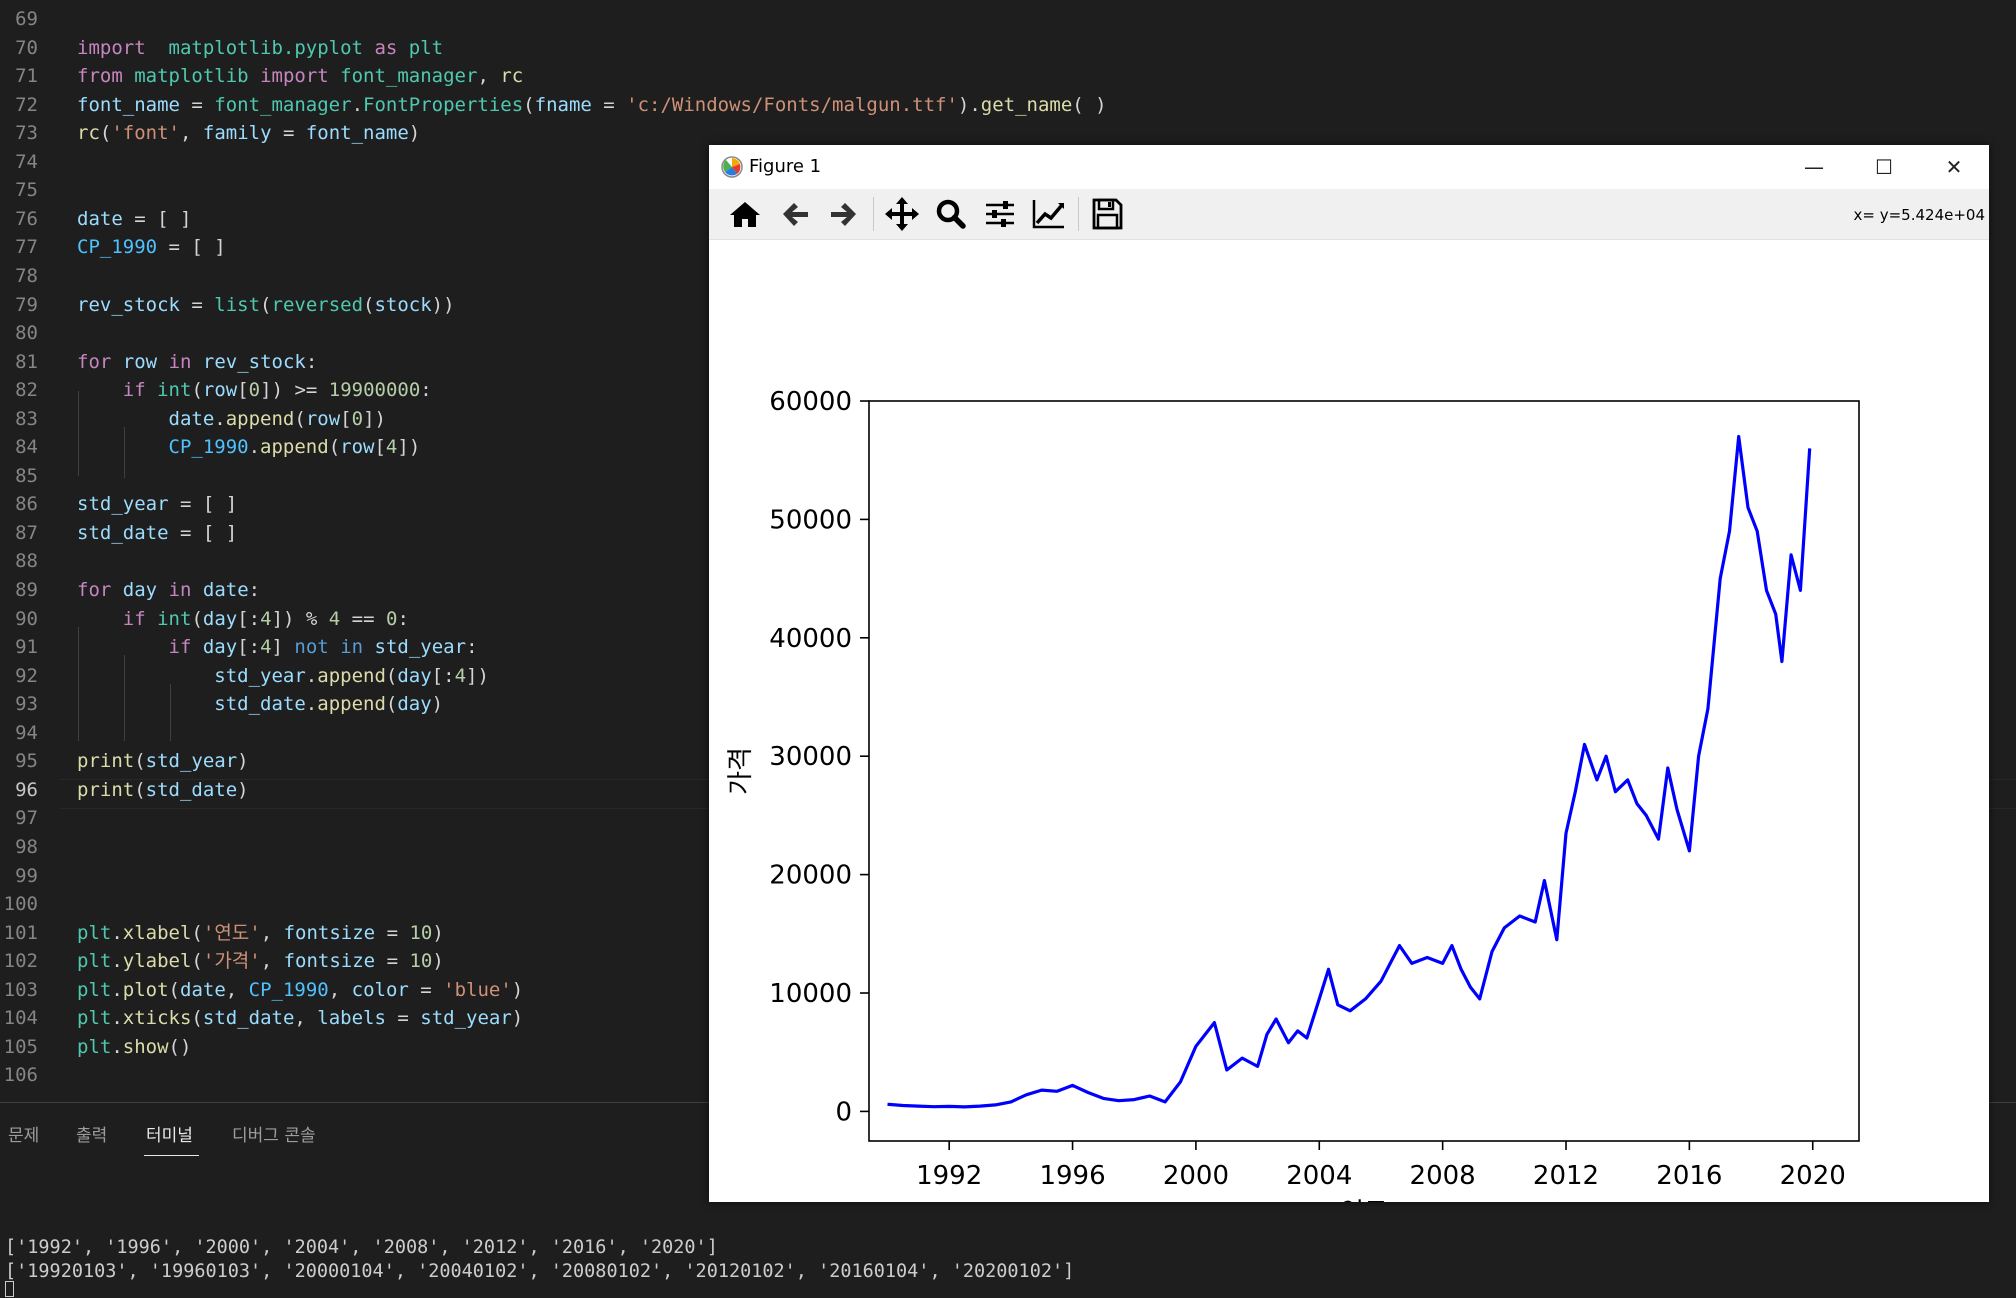  Describe the element at coordinates (174, 390) in the screenshot. I see `code-token: int` at that location.